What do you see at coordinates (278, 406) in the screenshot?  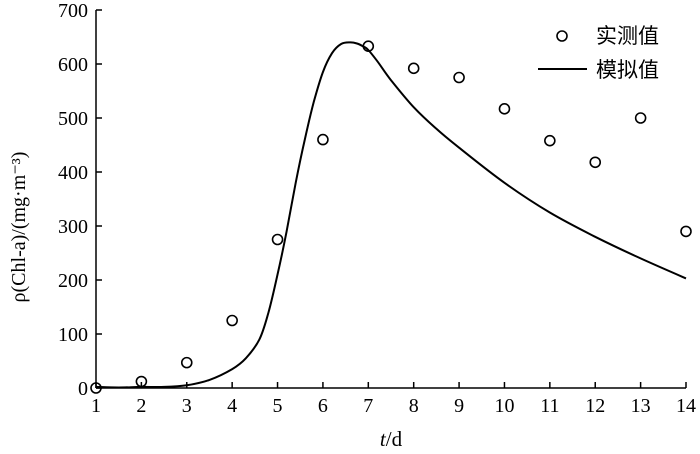 I see `x-tick-label: 5` at bounding box center [278, 406].